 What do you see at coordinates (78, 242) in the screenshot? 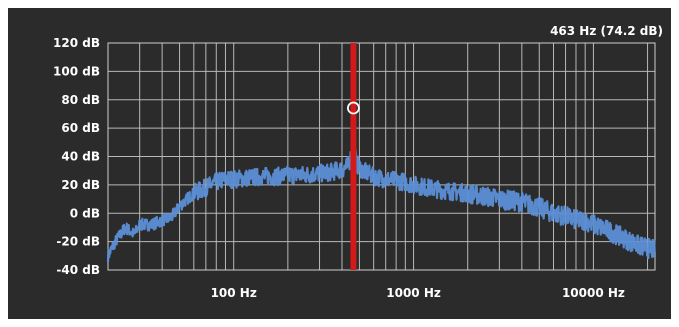
I see `y-tick-label: -20 dB` at bounding box center [78, 242].